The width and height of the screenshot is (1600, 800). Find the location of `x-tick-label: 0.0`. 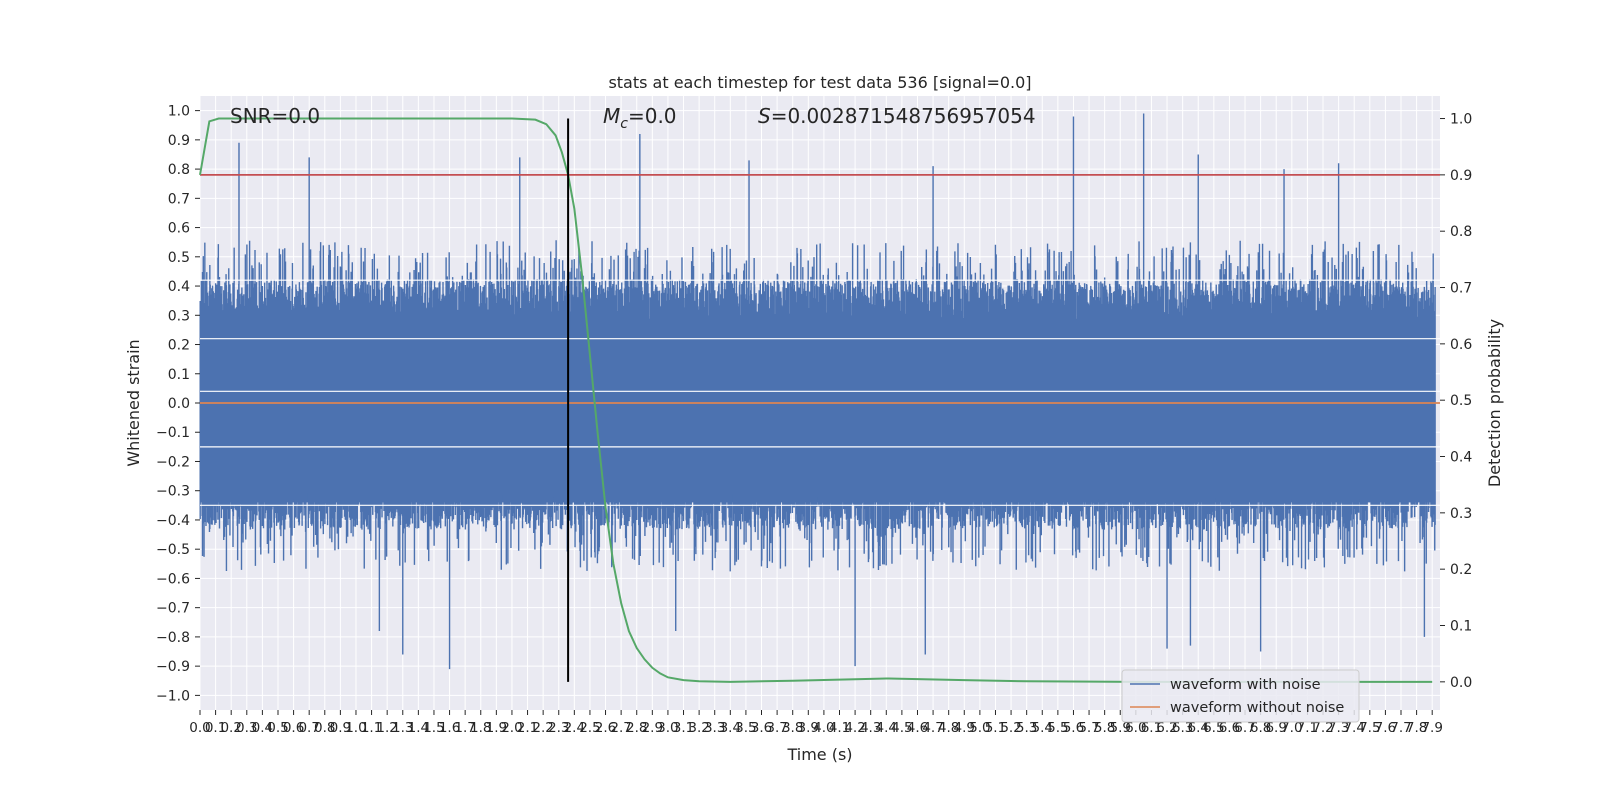

x-tick-label: 0.0 is located at coordinates (199, 728).